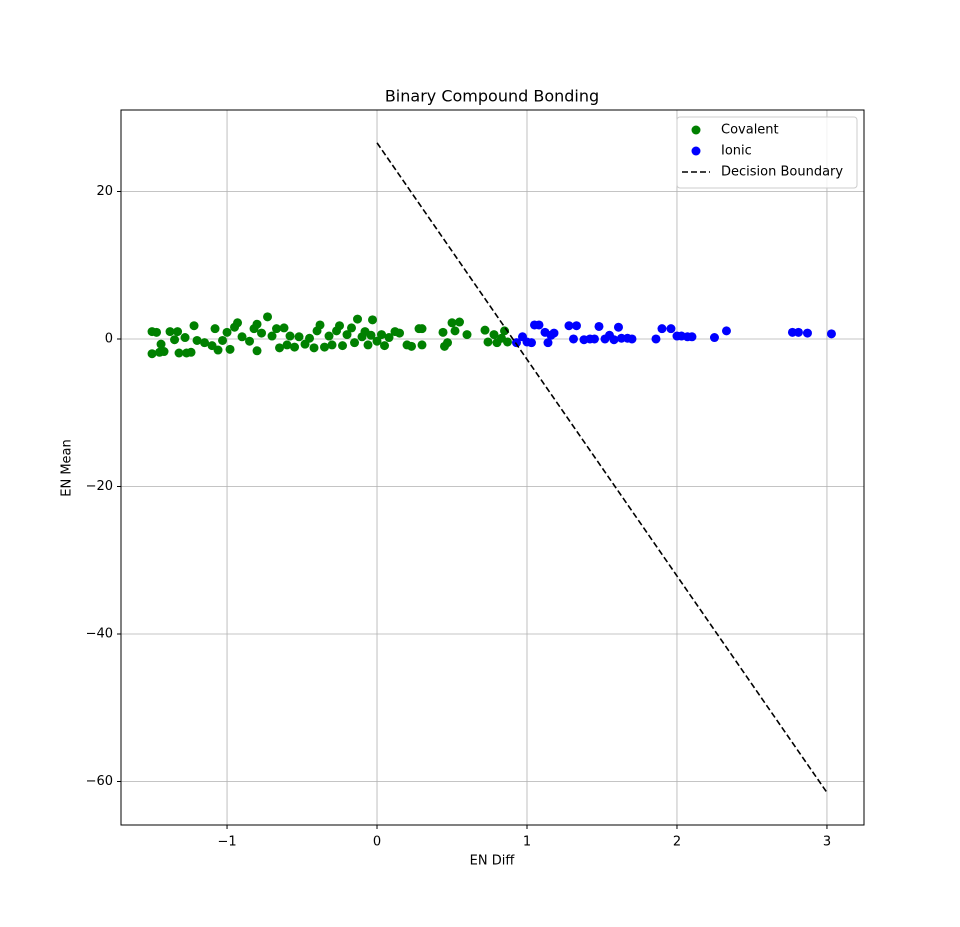 The image size is (960, 927). What do you see at coordinates (736, 151) in the screenshot?
I see `legend-label: Ionic` at bounding box center [736, 151].